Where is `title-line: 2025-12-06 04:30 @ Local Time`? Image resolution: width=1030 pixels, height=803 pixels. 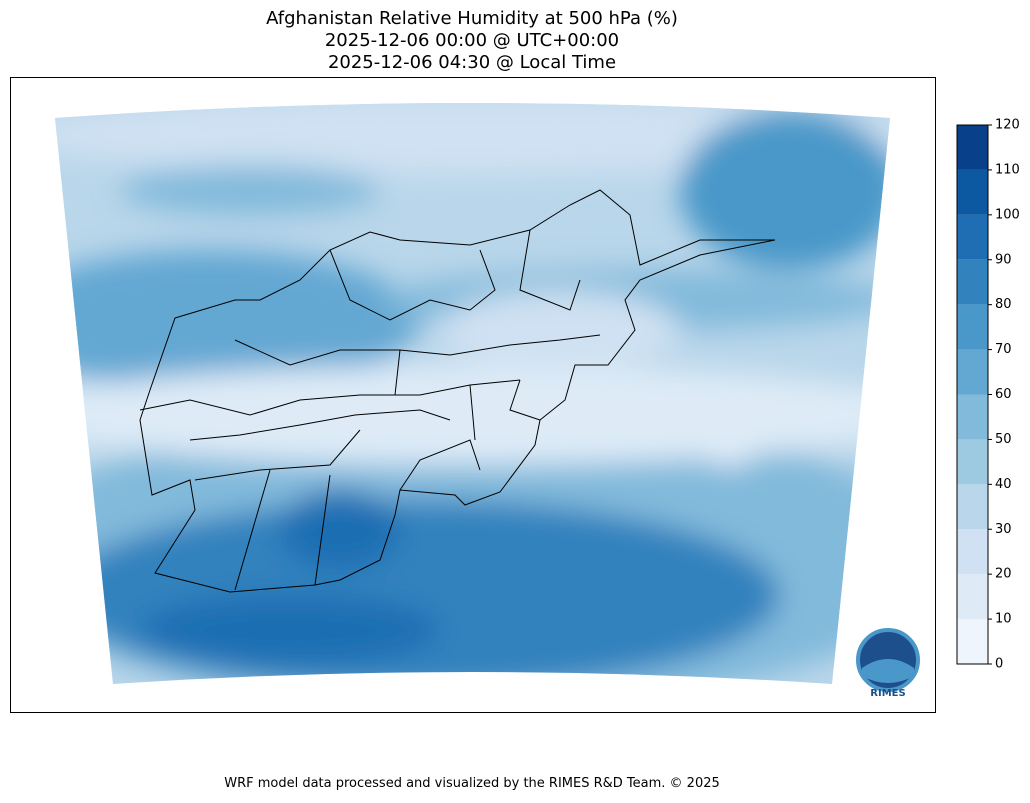 title-line: 2025-12-06 04:30 @ Local Time is located at coordinates (472, 62).